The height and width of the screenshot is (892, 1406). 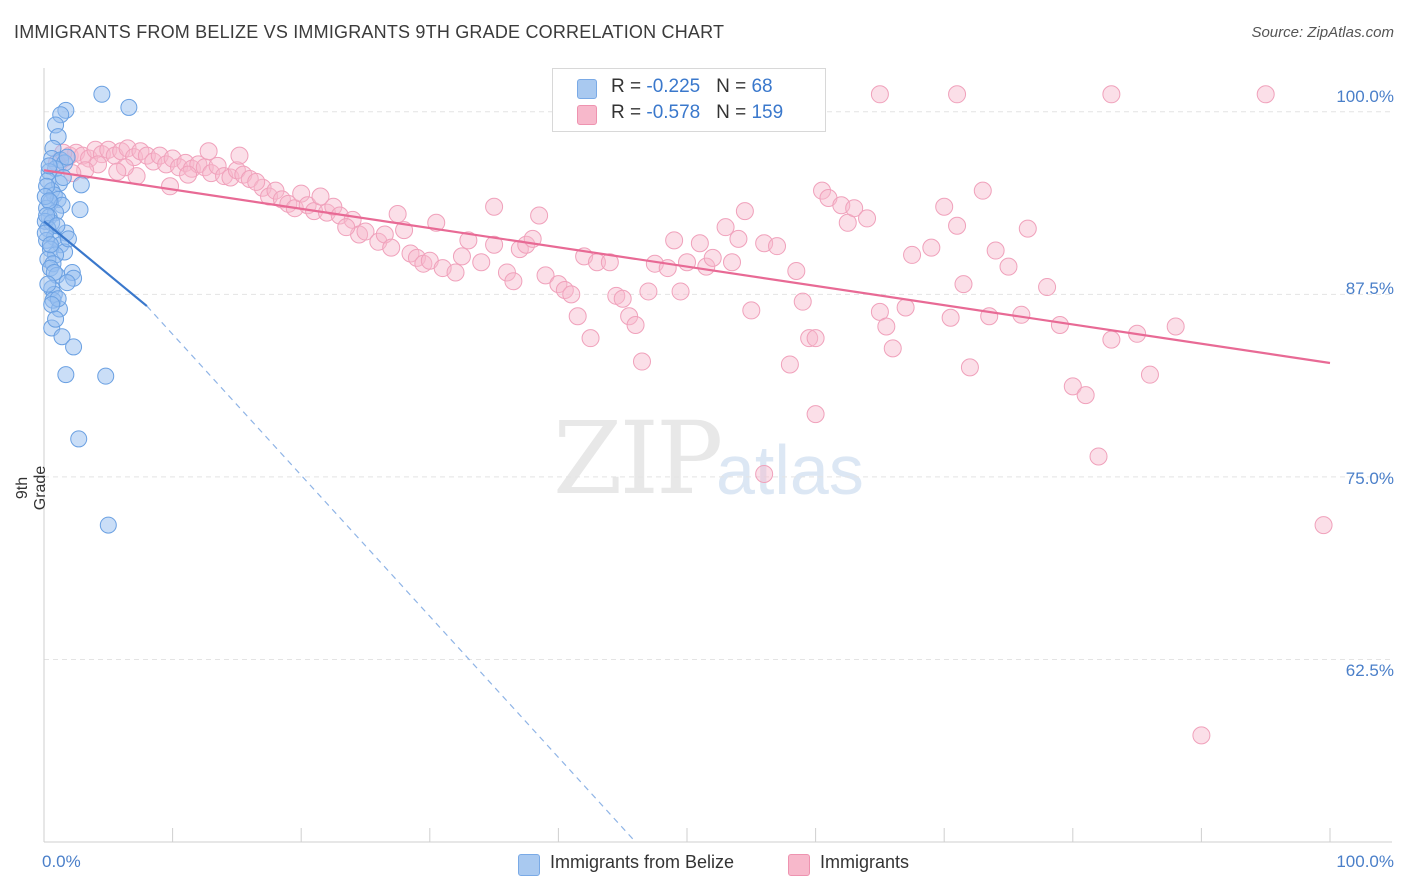 What do you see at coordinates (790, 470) in the screenshot?
I see `watermark-atlas: atlas` at bounding box center [790, 470].